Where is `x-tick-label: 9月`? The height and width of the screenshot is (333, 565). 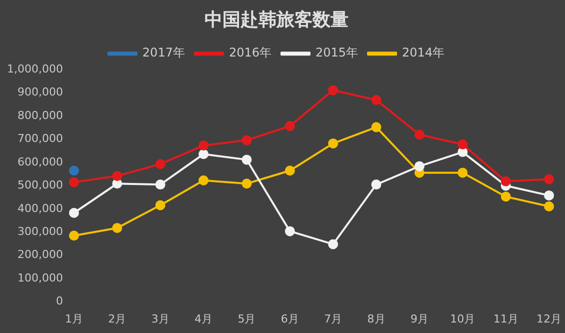
x-tick-label: 9月 is located at coordinates (419, 319).